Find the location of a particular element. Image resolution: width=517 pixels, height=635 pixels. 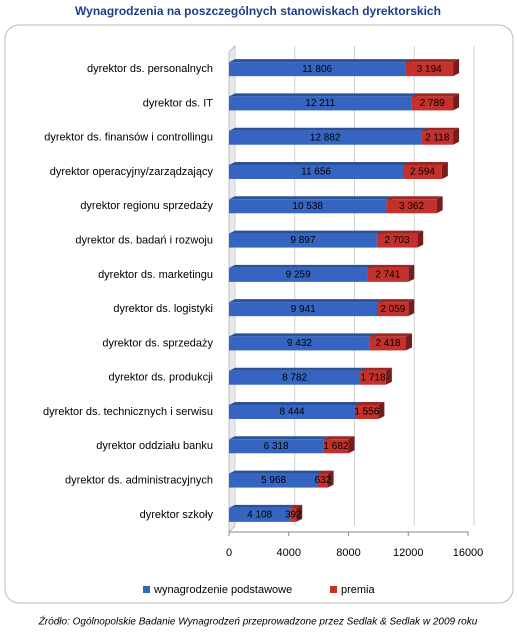

value-label: 6 318 is located at coordinates (276, 446).